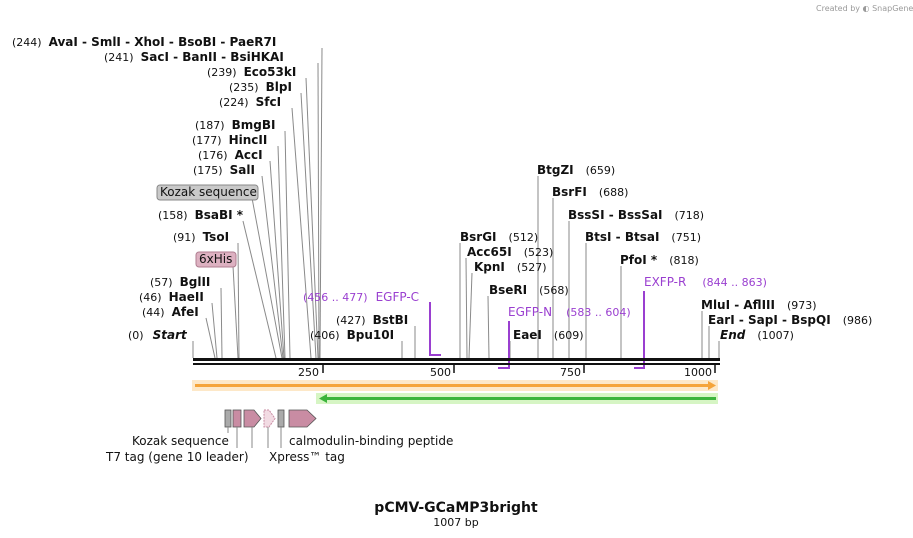 The image size is (913, 538). Describe the element at coordinates (237, 418) in the screenshot. I see `t7-tag-feature` at that location.